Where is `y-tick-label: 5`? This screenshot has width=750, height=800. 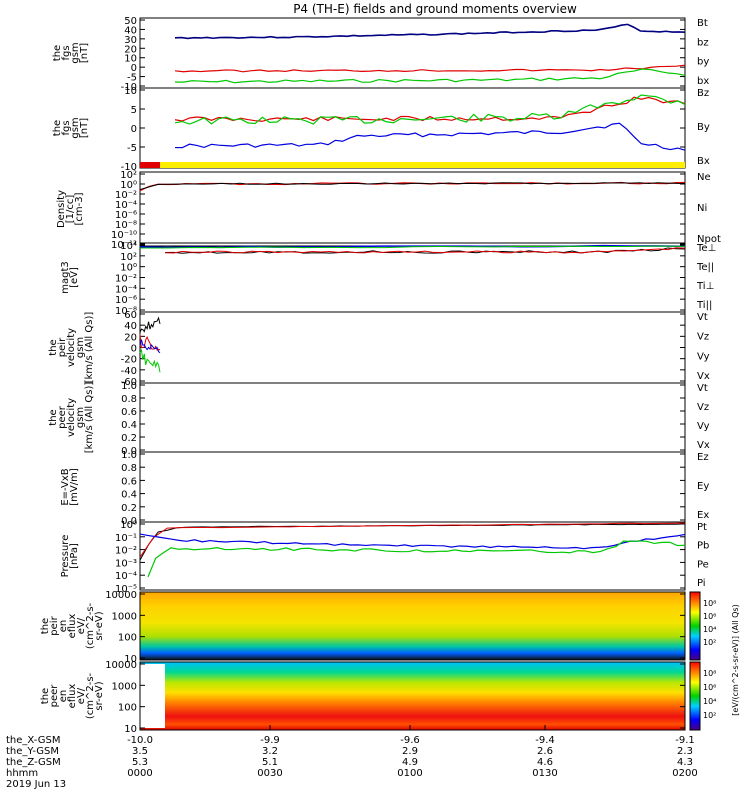 y-tick-label: 5 is located at coordinates (134, 110).